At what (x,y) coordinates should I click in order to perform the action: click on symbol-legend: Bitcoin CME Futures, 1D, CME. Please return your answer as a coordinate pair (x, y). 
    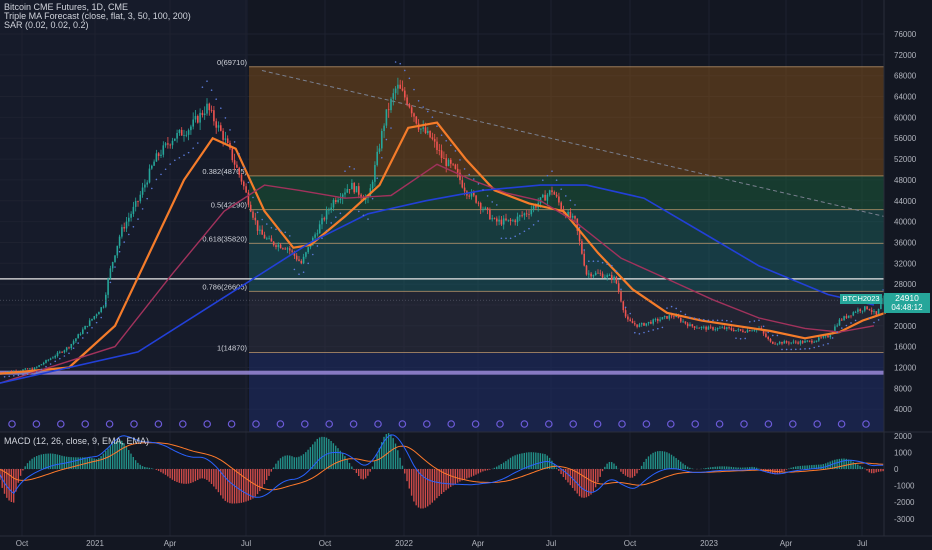
    Looking at the image, I should click on (66, 7).